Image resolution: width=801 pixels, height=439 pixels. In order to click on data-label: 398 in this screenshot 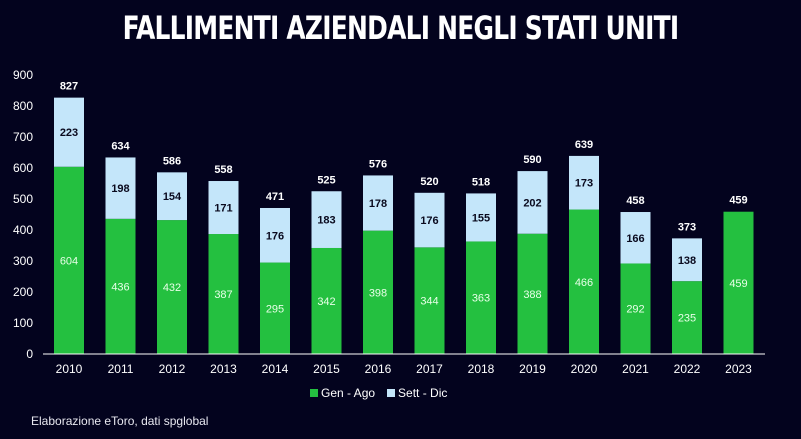, I will do `click(378, 293)`.